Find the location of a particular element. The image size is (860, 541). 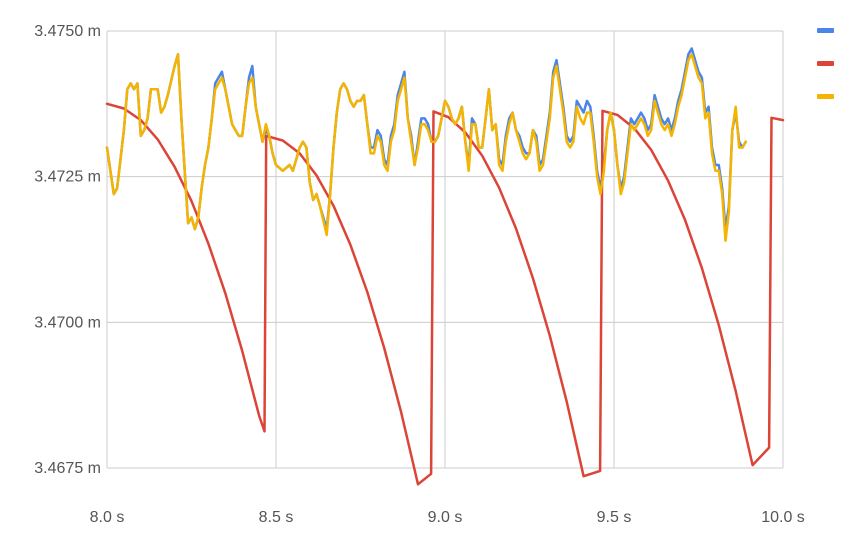

y-tick-label: 3.4675 m is located at coordinates (67, 468).